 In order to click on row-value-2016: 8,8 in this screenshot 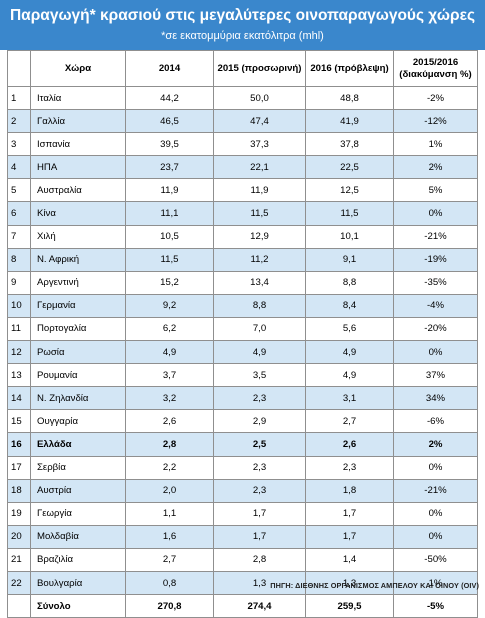, I will do `click(349, 282)`.